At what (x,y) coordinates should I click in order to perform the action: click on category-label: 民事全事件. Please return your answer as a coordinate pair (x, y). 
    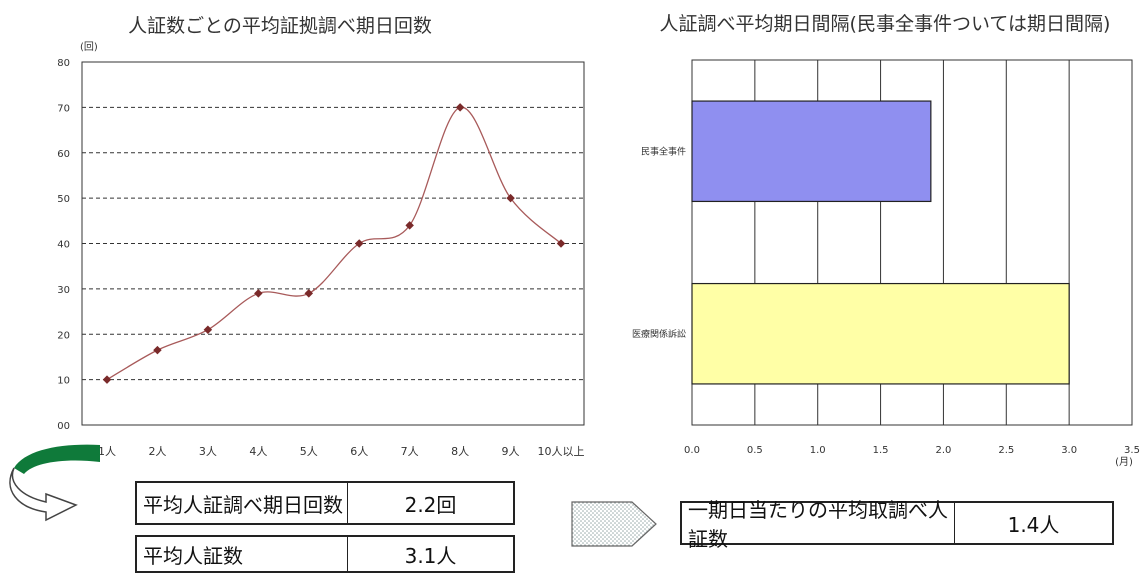
    Looking at the image, I should click on (663, 151).